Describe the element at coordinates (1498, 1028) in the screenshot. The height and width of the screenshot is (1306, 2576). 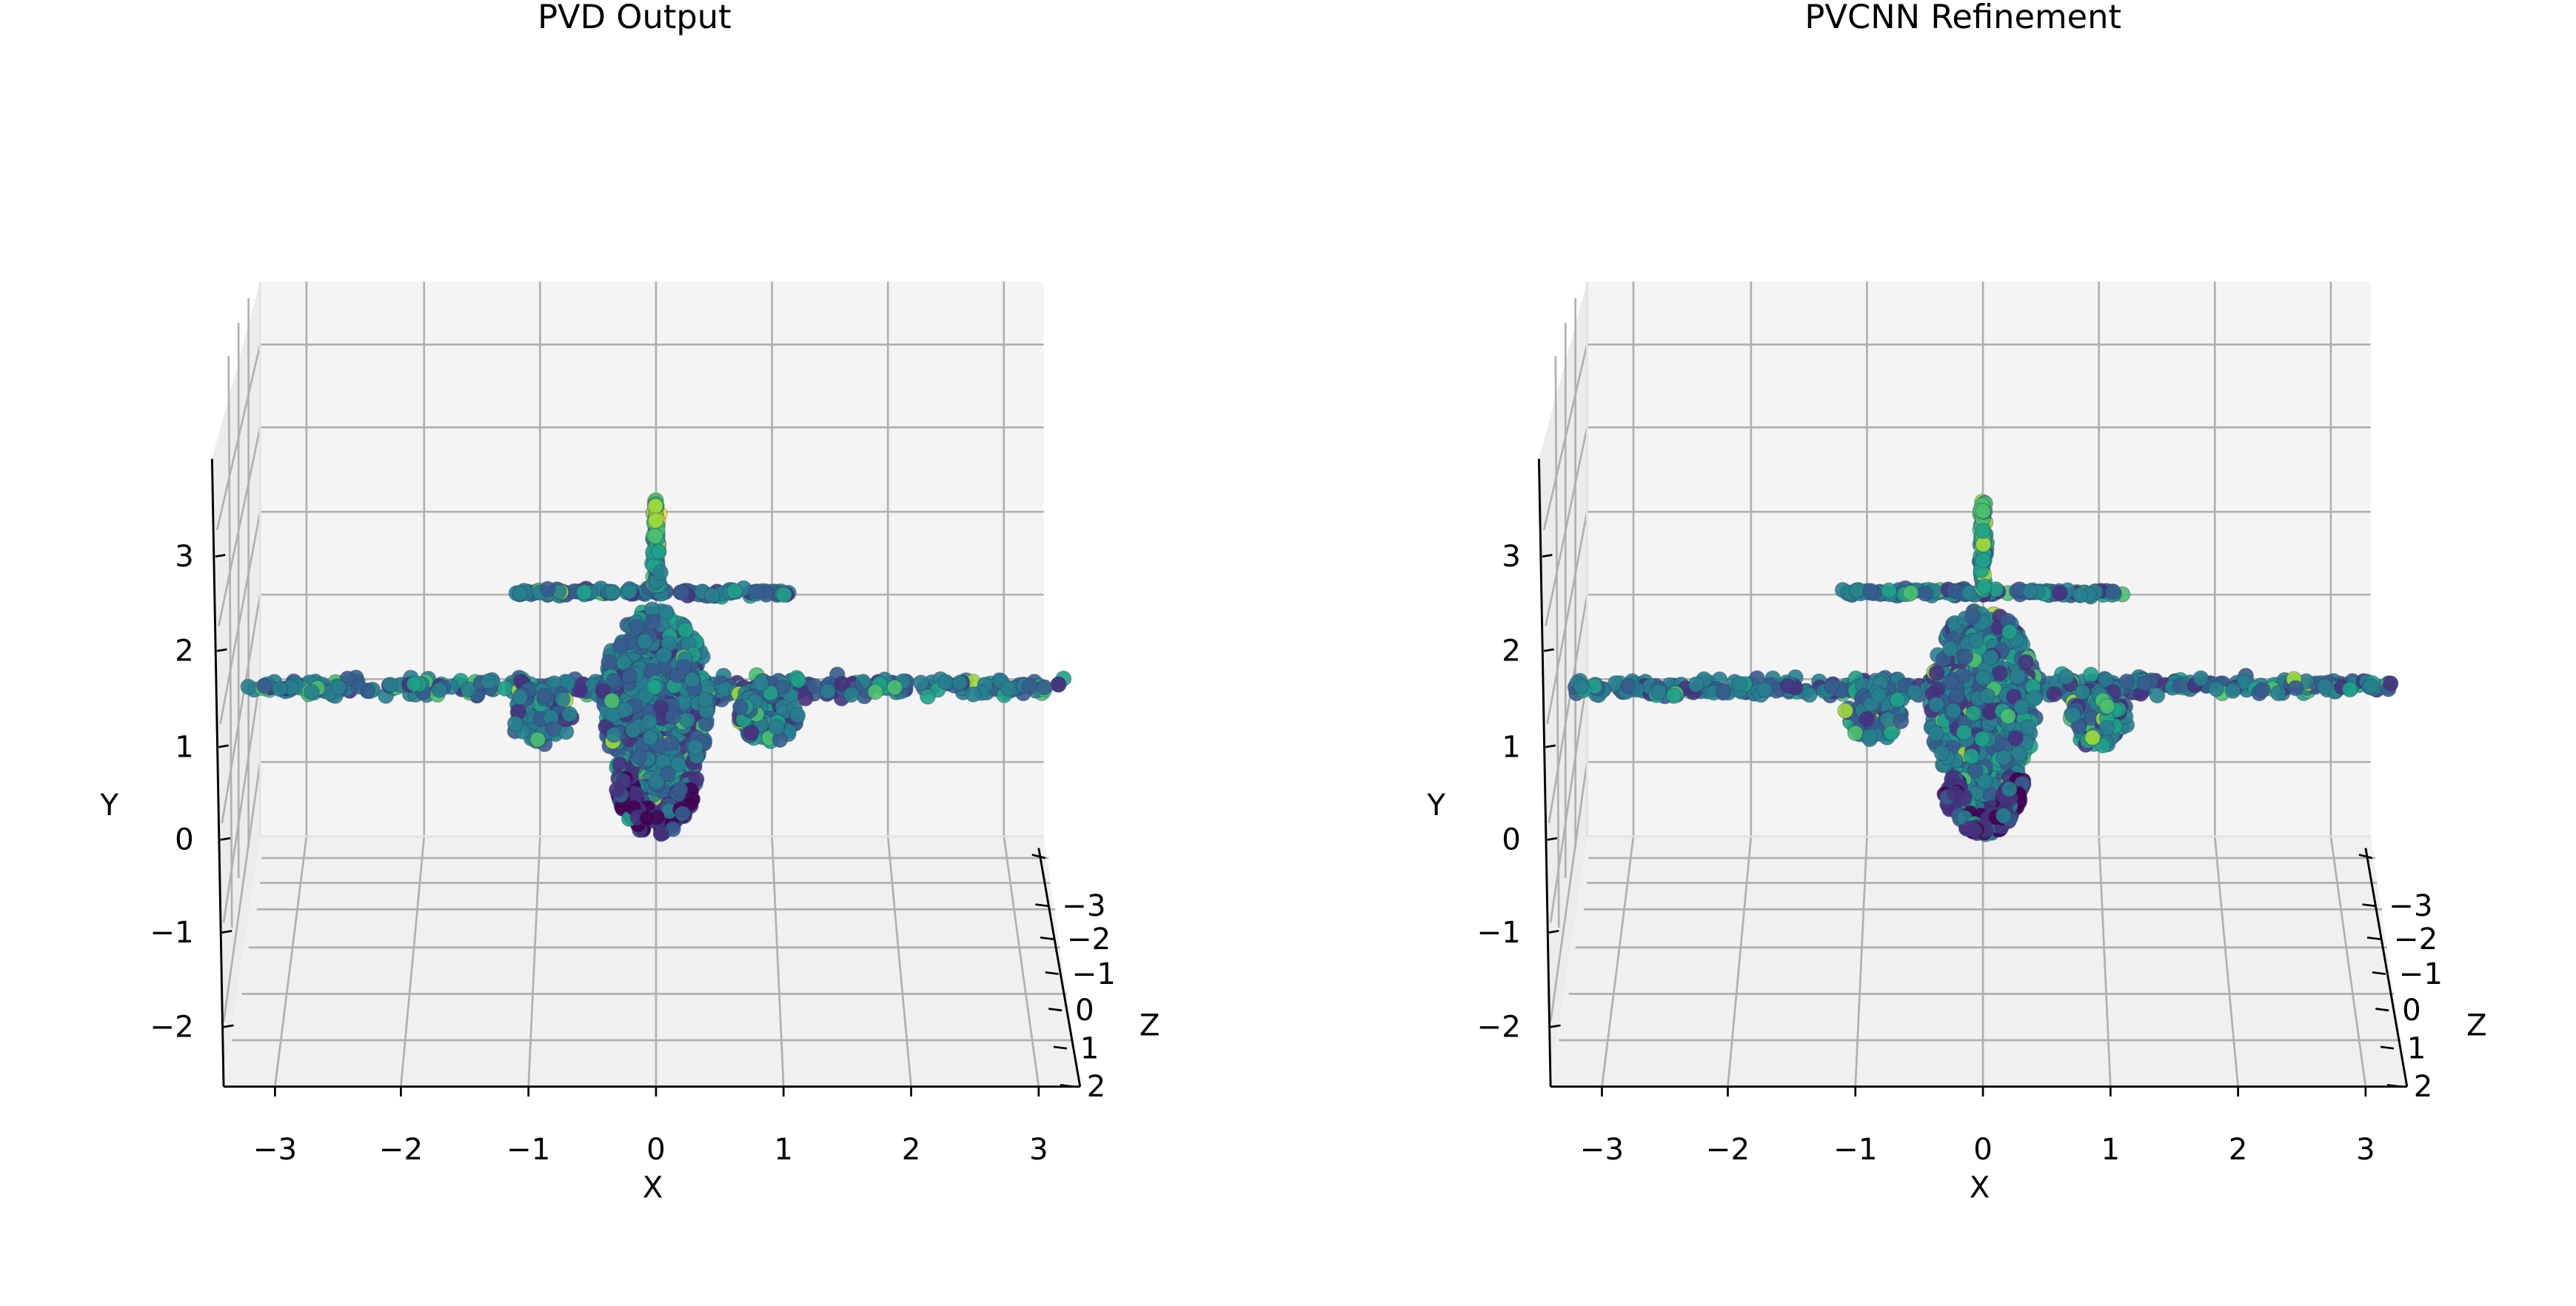
I see `y-tick-label: −2` at that location.